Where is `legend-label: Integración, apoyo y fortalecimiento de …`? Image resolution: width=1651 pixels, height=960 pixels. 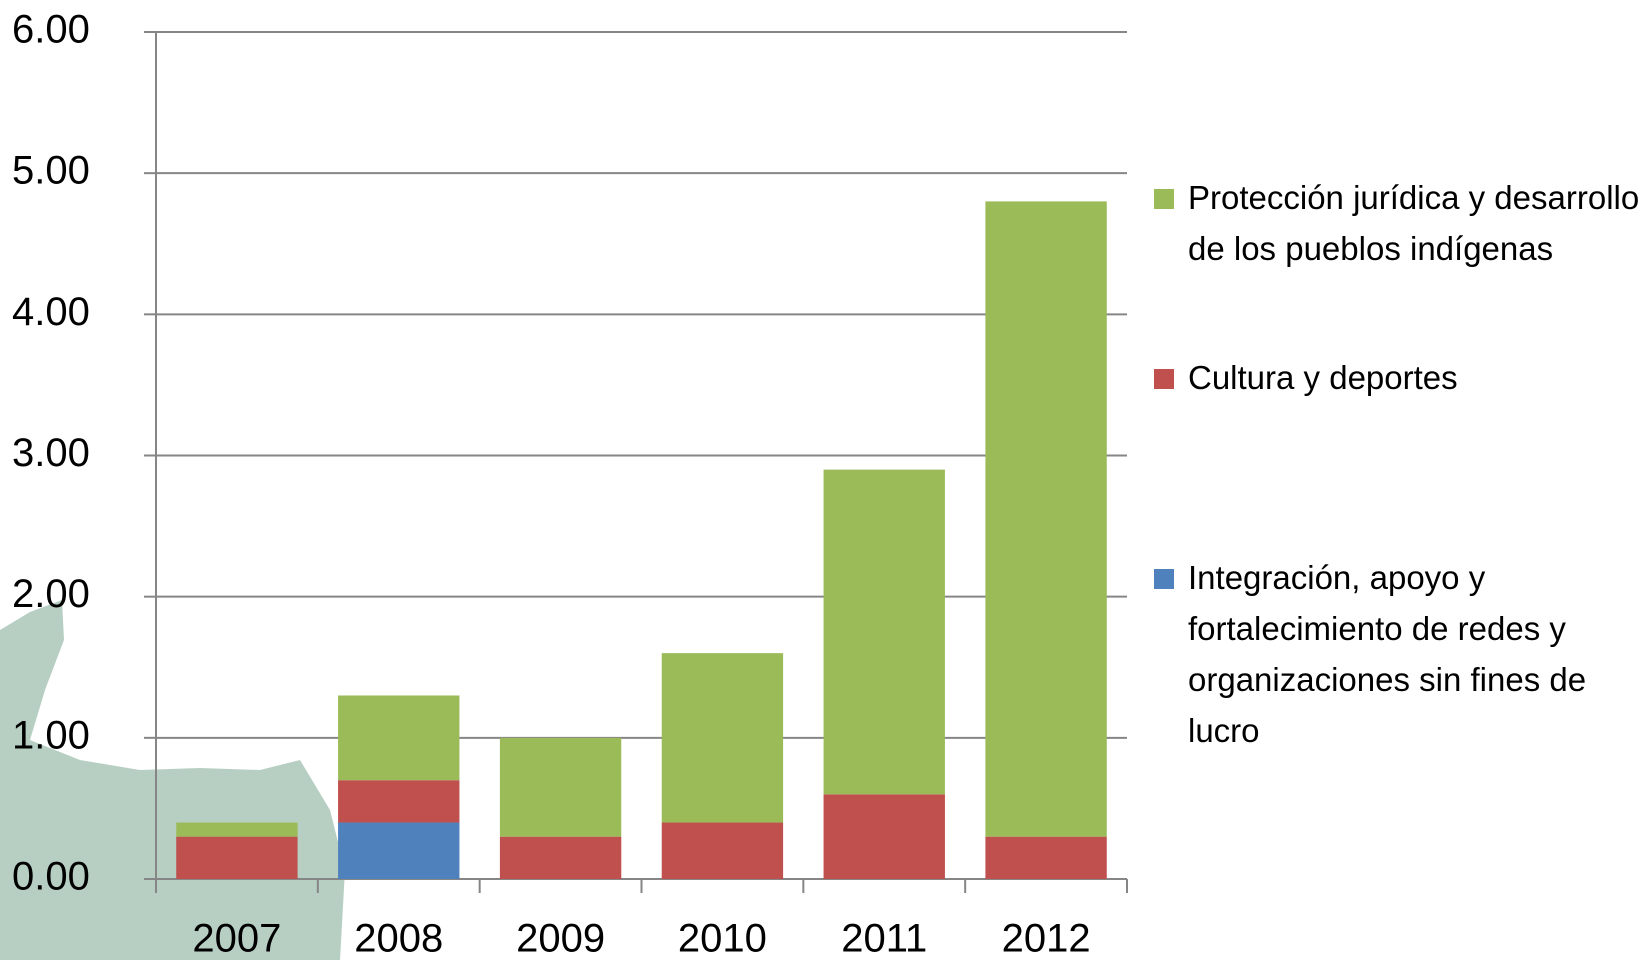 legend-label: Integración, apoyo y fortalecimiento de … is located at coordinates (1387, 654).